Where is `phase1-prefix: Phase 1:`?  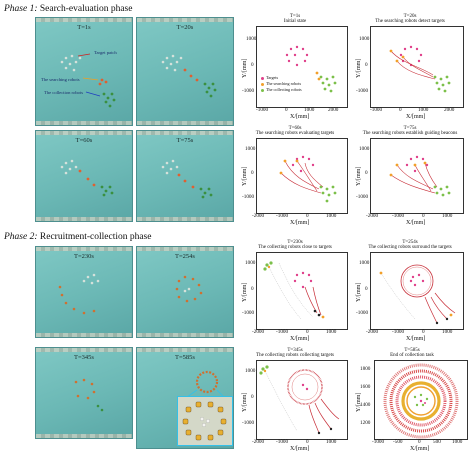 phase1-prefix: Phase 1: is located at coordinates (21, 9).